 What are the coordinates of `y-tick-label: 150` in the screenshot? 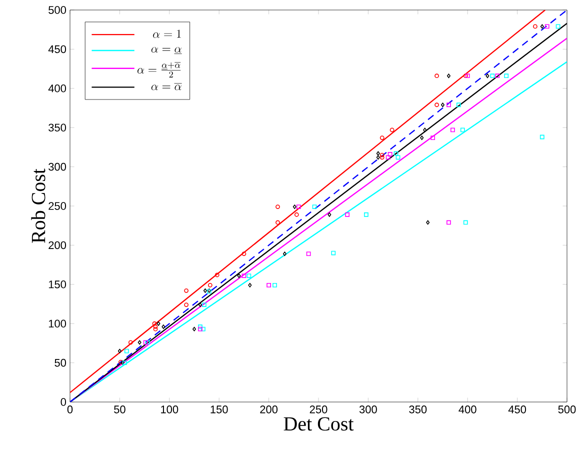 It's located at (57, 284).